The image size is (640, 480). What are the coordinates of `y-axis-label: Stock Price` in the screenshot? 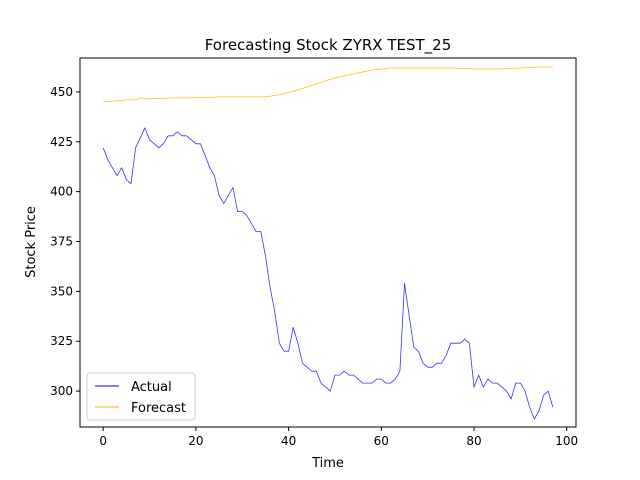 It's located at (31, 242).